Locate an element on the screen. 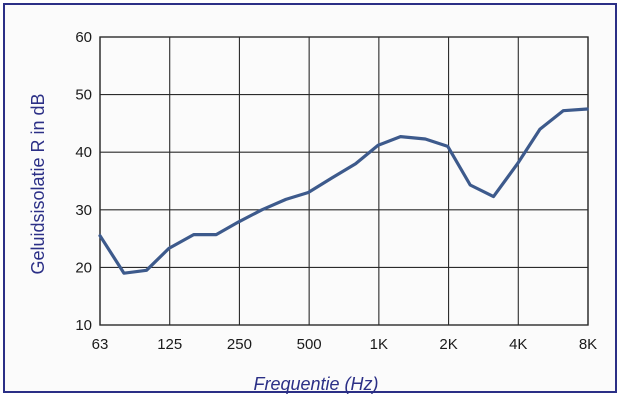 Image resolution: width=622 pixels, height=396 pixels. x-tick-label-4: 1K is located at coordinates (379, 344).